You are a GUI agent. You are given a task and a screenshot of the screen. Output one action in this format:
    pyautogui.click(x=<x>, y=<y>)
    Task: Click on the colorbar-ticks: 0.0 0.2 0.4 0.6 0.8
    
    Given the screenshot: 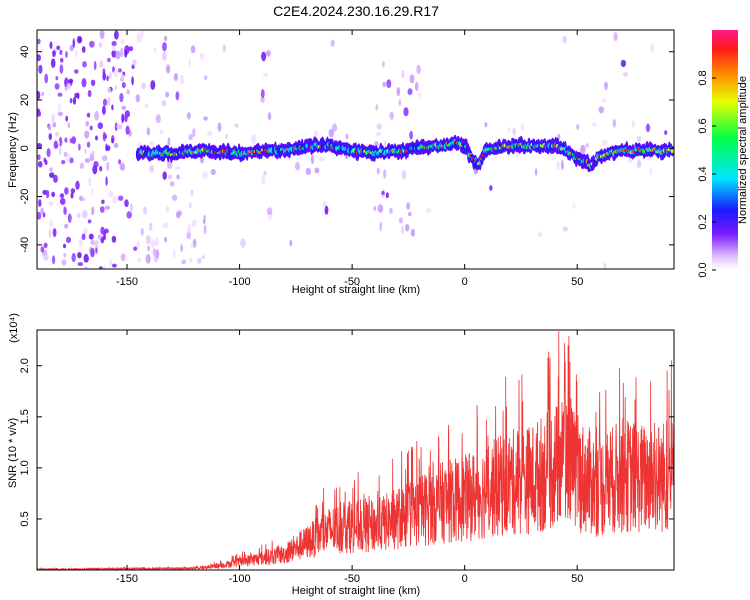 What is the action you would take?
    pyautogui.click(x=706, y=174)
    